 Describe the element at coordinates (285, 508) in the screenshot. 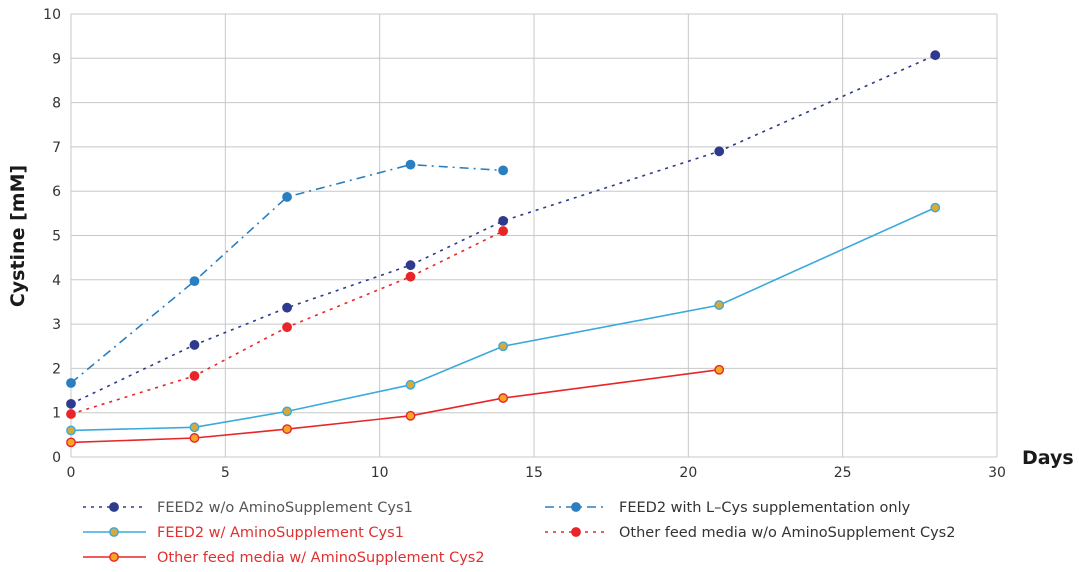

I see `legend-label: FEED2 w/o AminoSupplement Cys1` at that location.